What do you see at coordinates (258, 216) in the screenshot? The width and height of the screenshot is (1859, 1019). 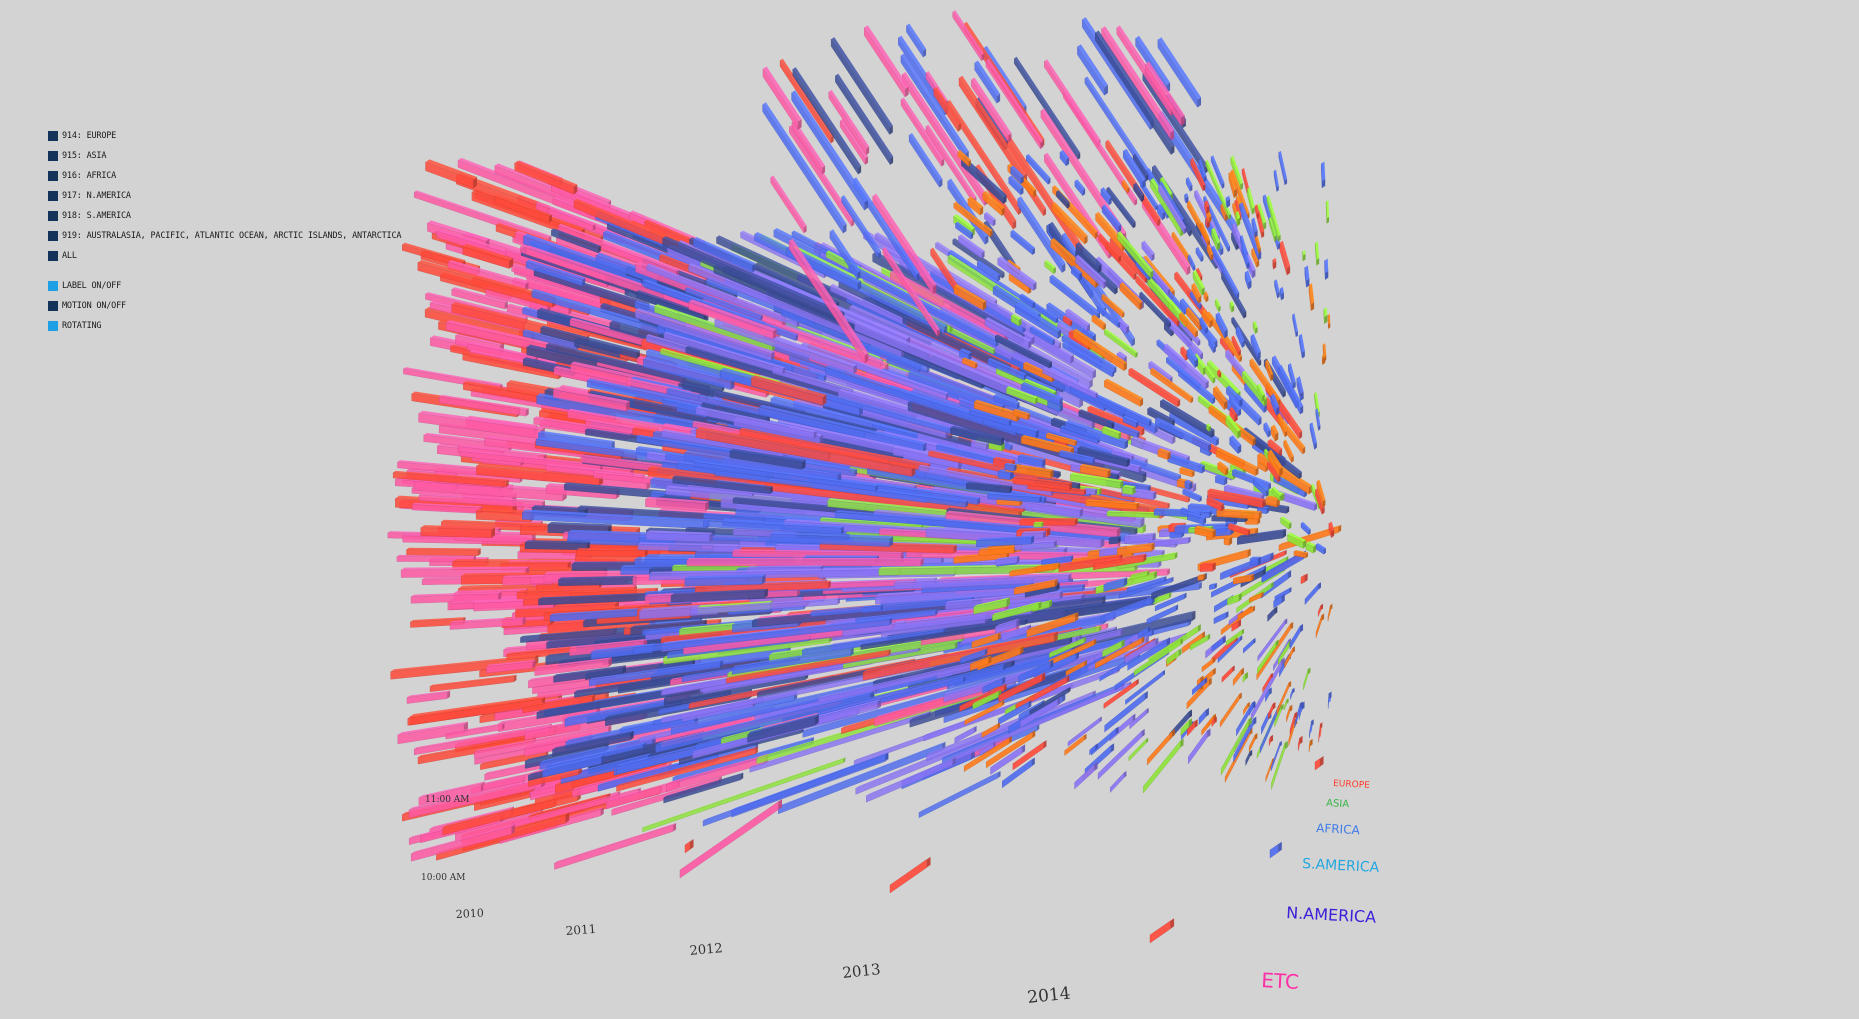 I see `region-filter-4: 918: S.AMERICA` at bounding box center [258, 216].